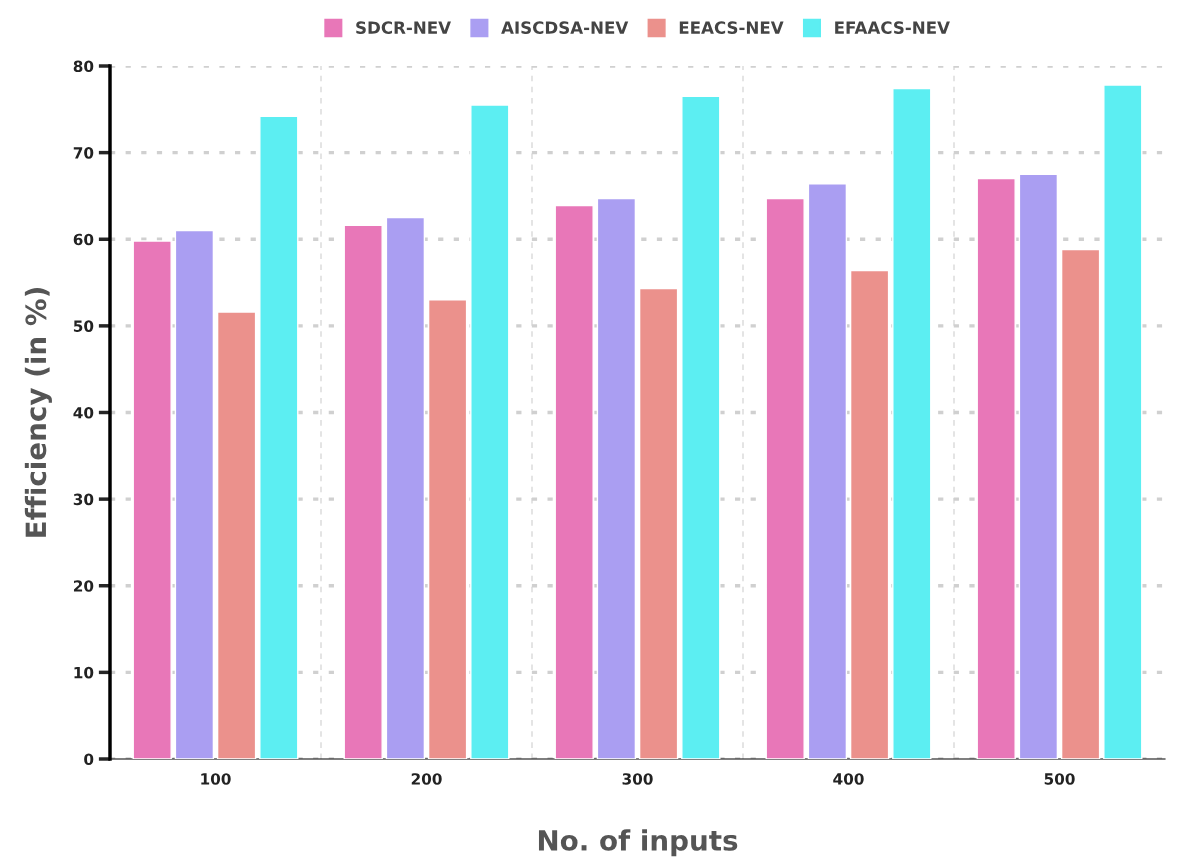 The width and height of the screenshot is (1179, 858). I want to click on y-tick-label: 40, so click(83, 412).